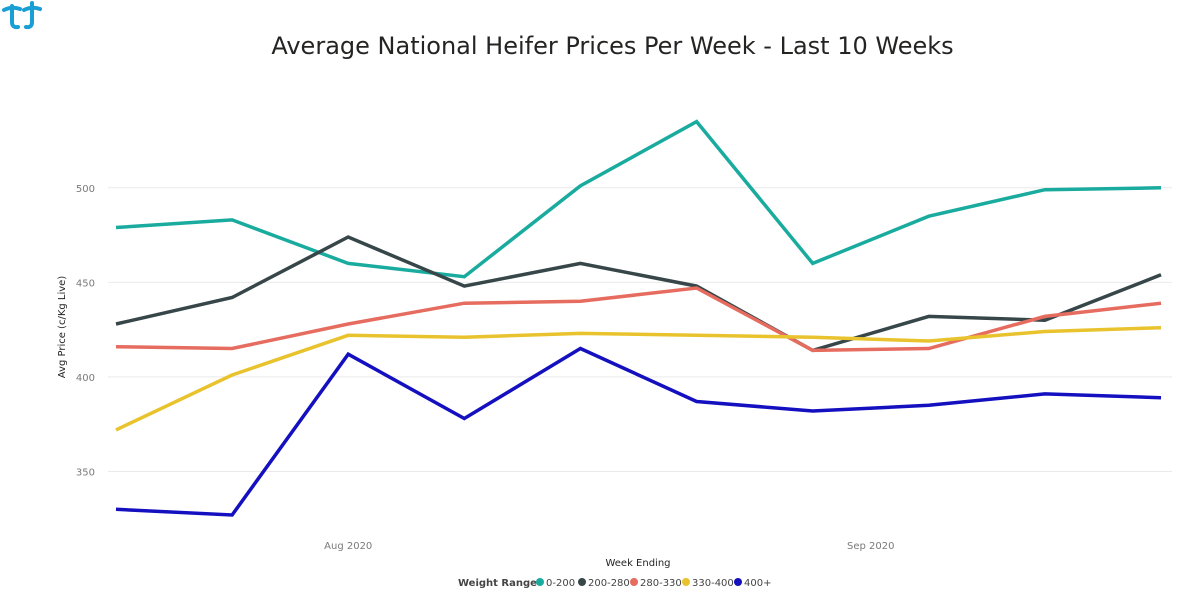 The width and height of the screenshot is (1192, 595). What do you see at coordinates (85, 331) in the screenshot?
I see `y-axis-ticks: 350 400 450 500` at bounding box center [85, 331].